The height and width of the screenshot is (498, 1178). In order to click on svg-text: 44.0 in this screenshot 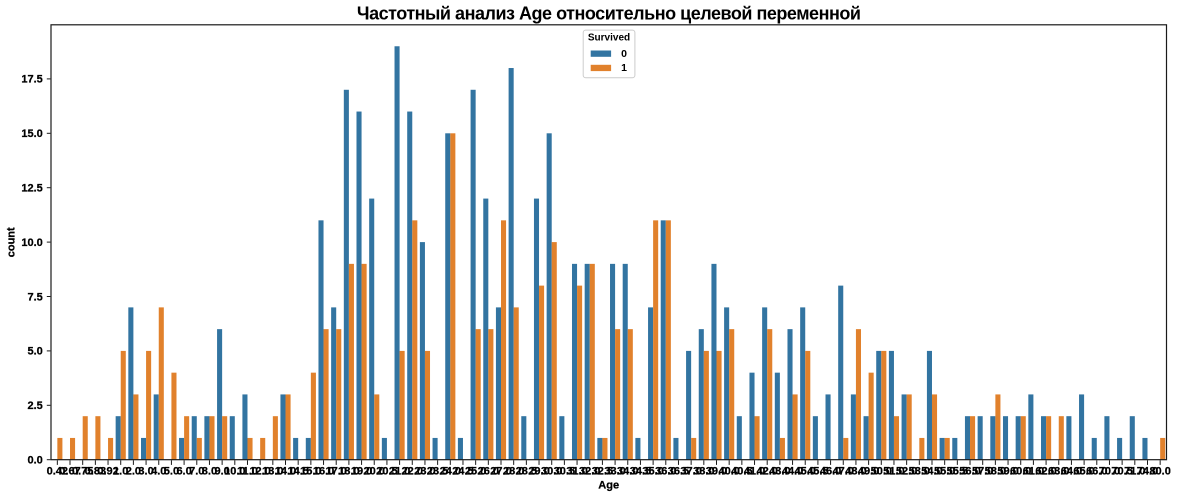, I will do `click(792, 472)`.